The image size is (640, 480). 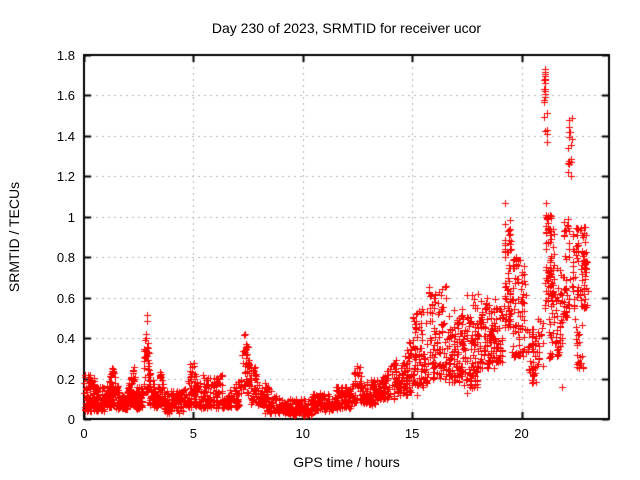 What do you see at coordinates (65, 177) in the screenshot?
I see `y-tick-label-1.2: 1.2` at bounding box center [65, 177].